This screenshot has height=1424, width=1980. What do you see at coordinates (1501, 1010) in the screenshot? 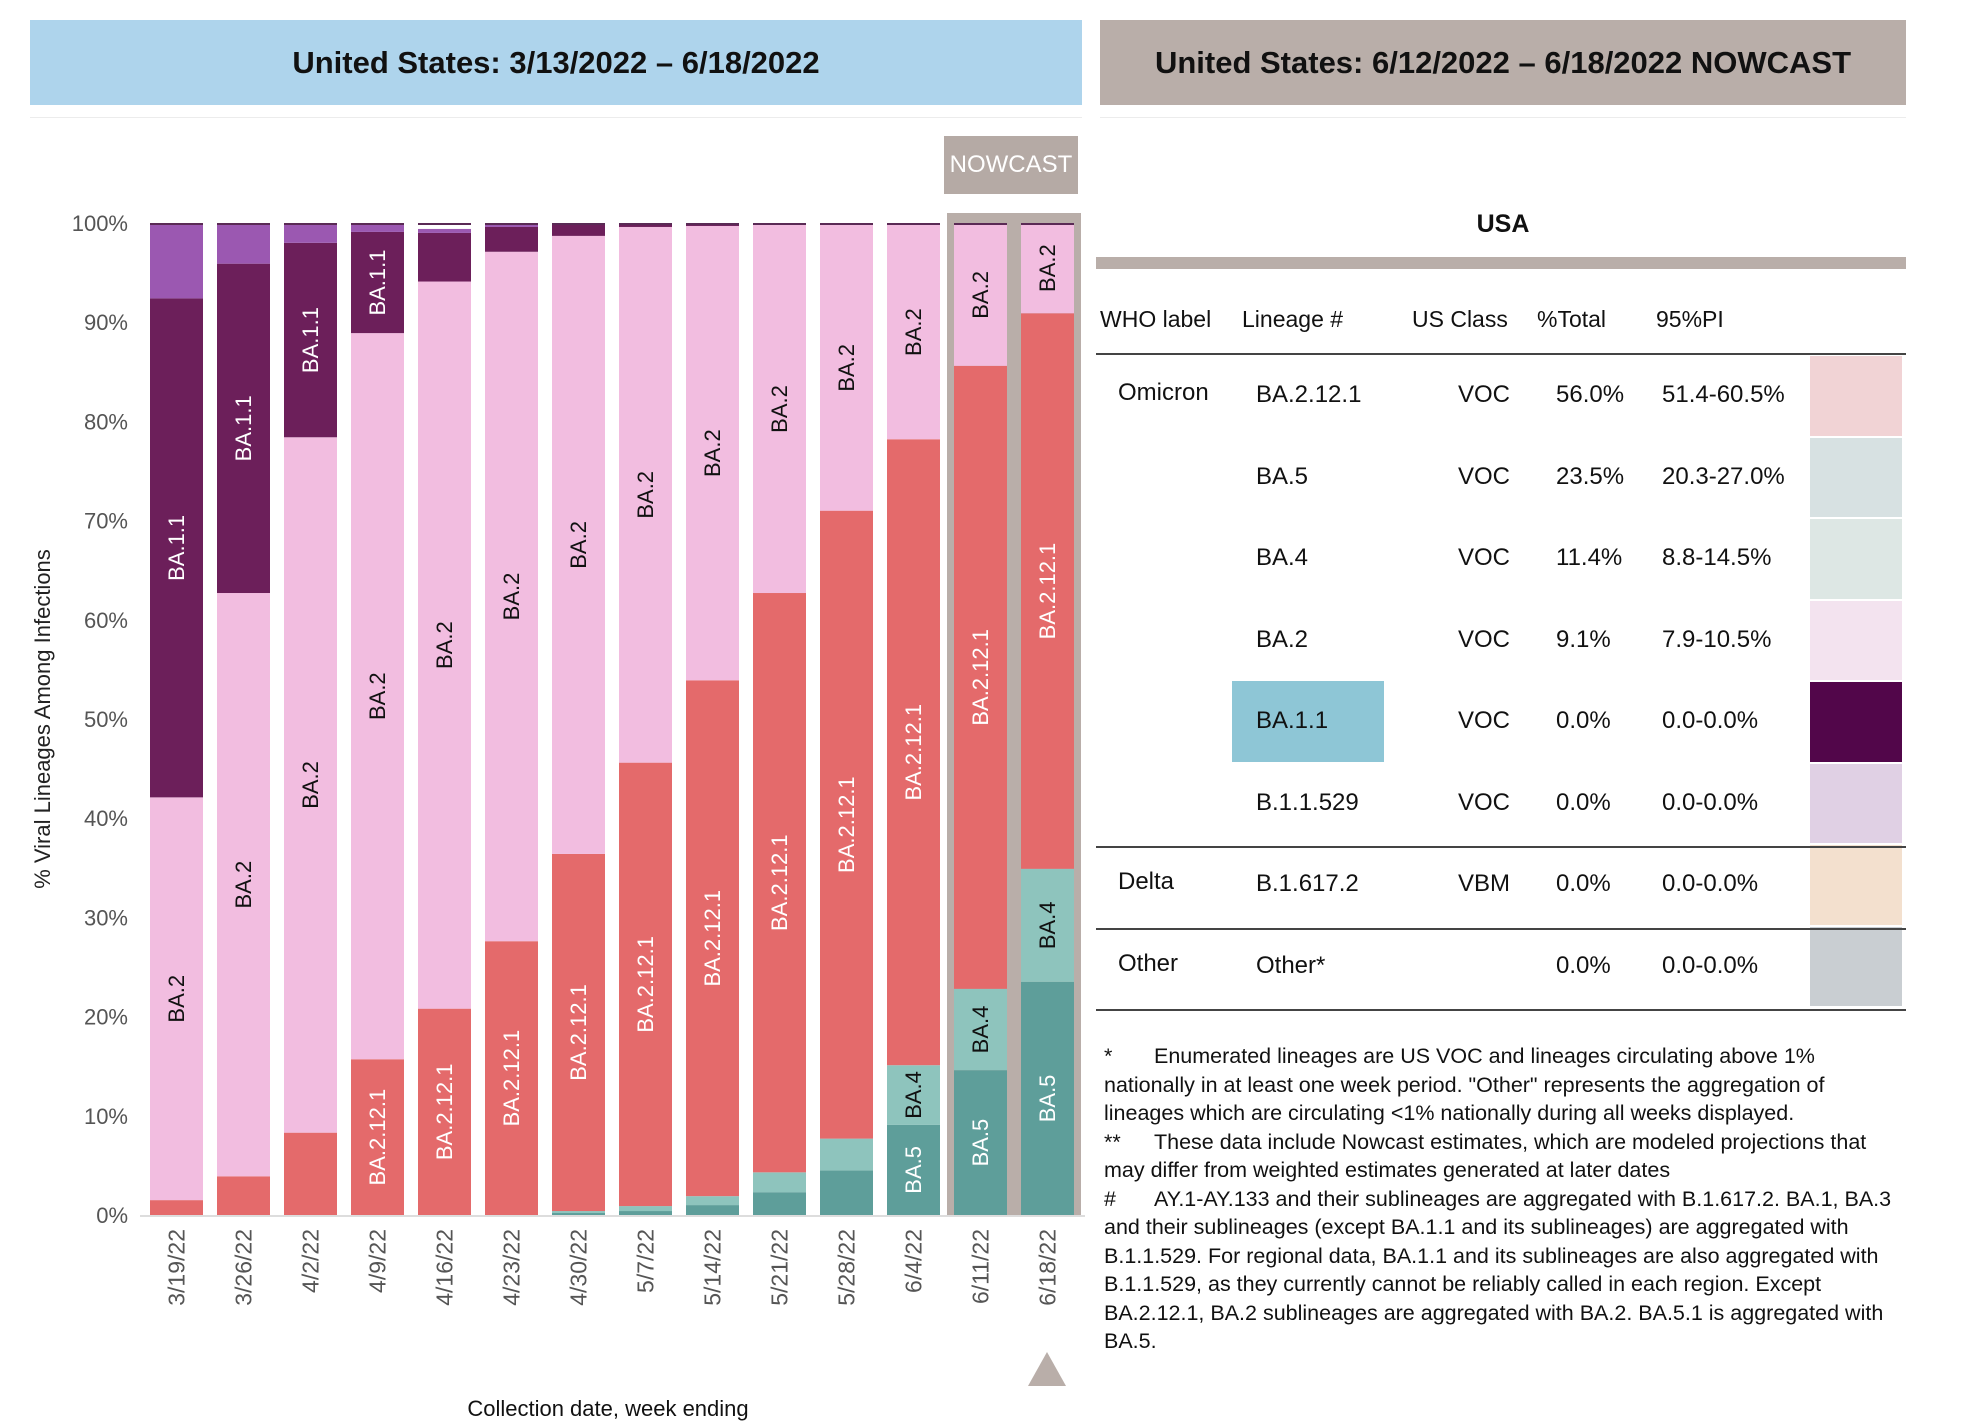
I see `table-bottom-line` at bounding box center [1501, 1010].